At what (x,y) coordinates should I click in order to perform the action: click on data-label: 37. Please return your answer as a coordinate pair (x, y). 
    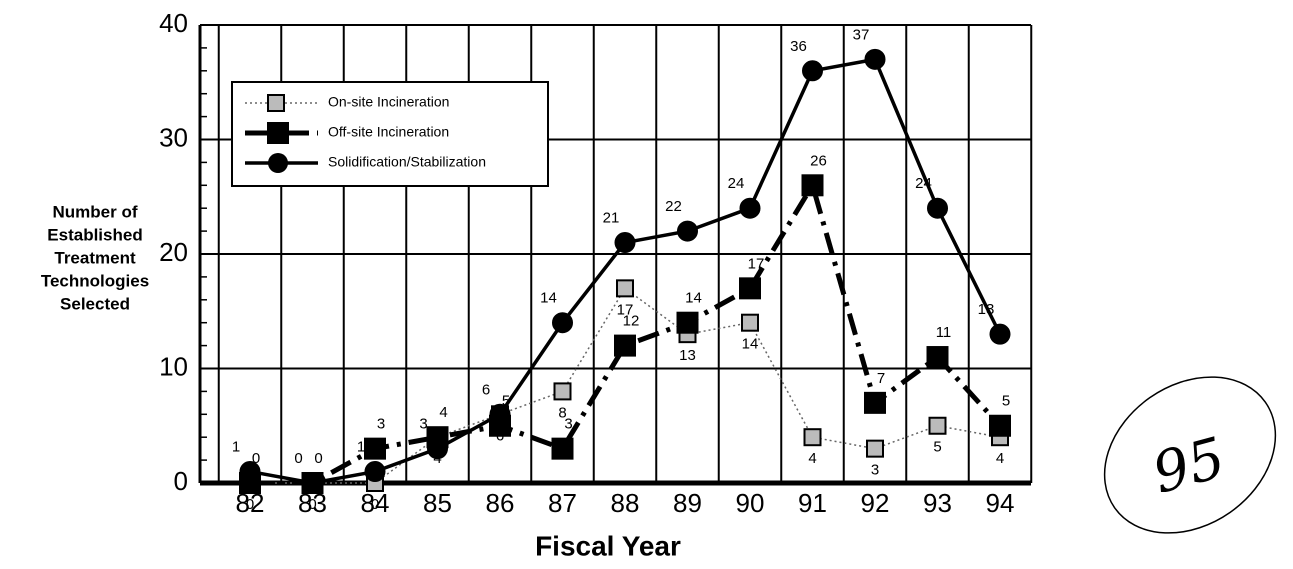
    Looking at the image, I should click on (861, 34).